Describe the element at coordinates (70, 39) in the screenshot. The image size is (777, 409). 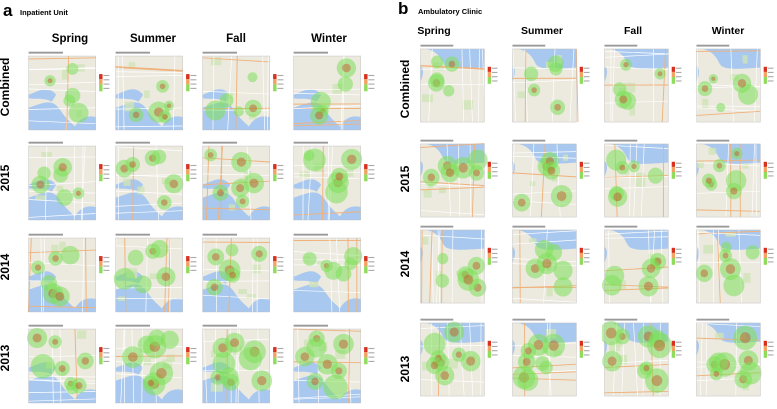
I see `panel-a-season-spring: Spring` at that location.